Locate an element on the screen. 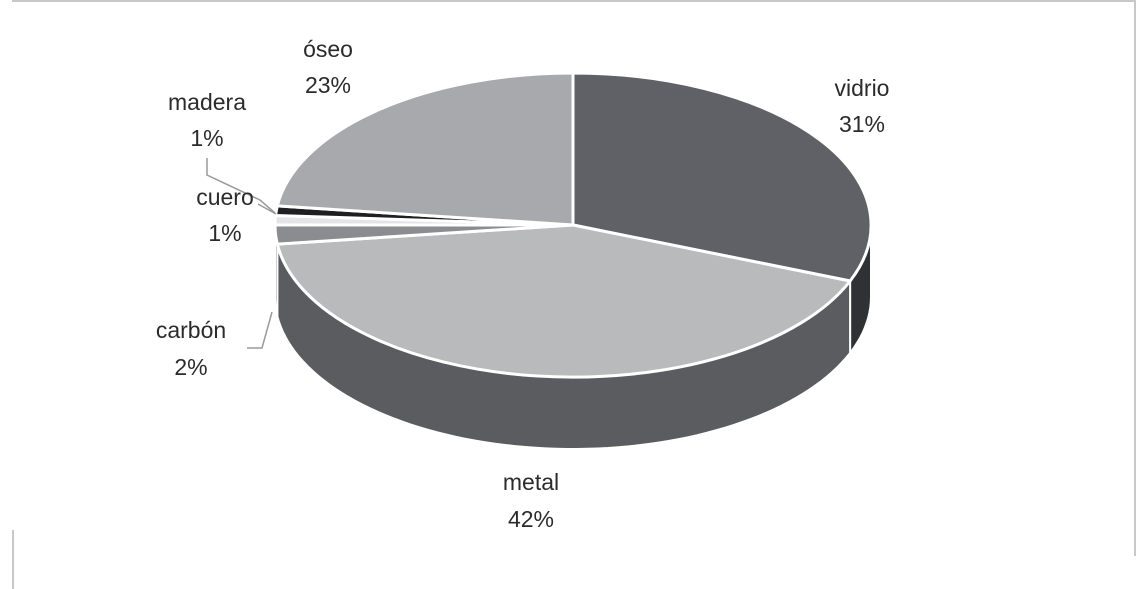  label-name-carbon: carbón is located at coordinates (191, 330).